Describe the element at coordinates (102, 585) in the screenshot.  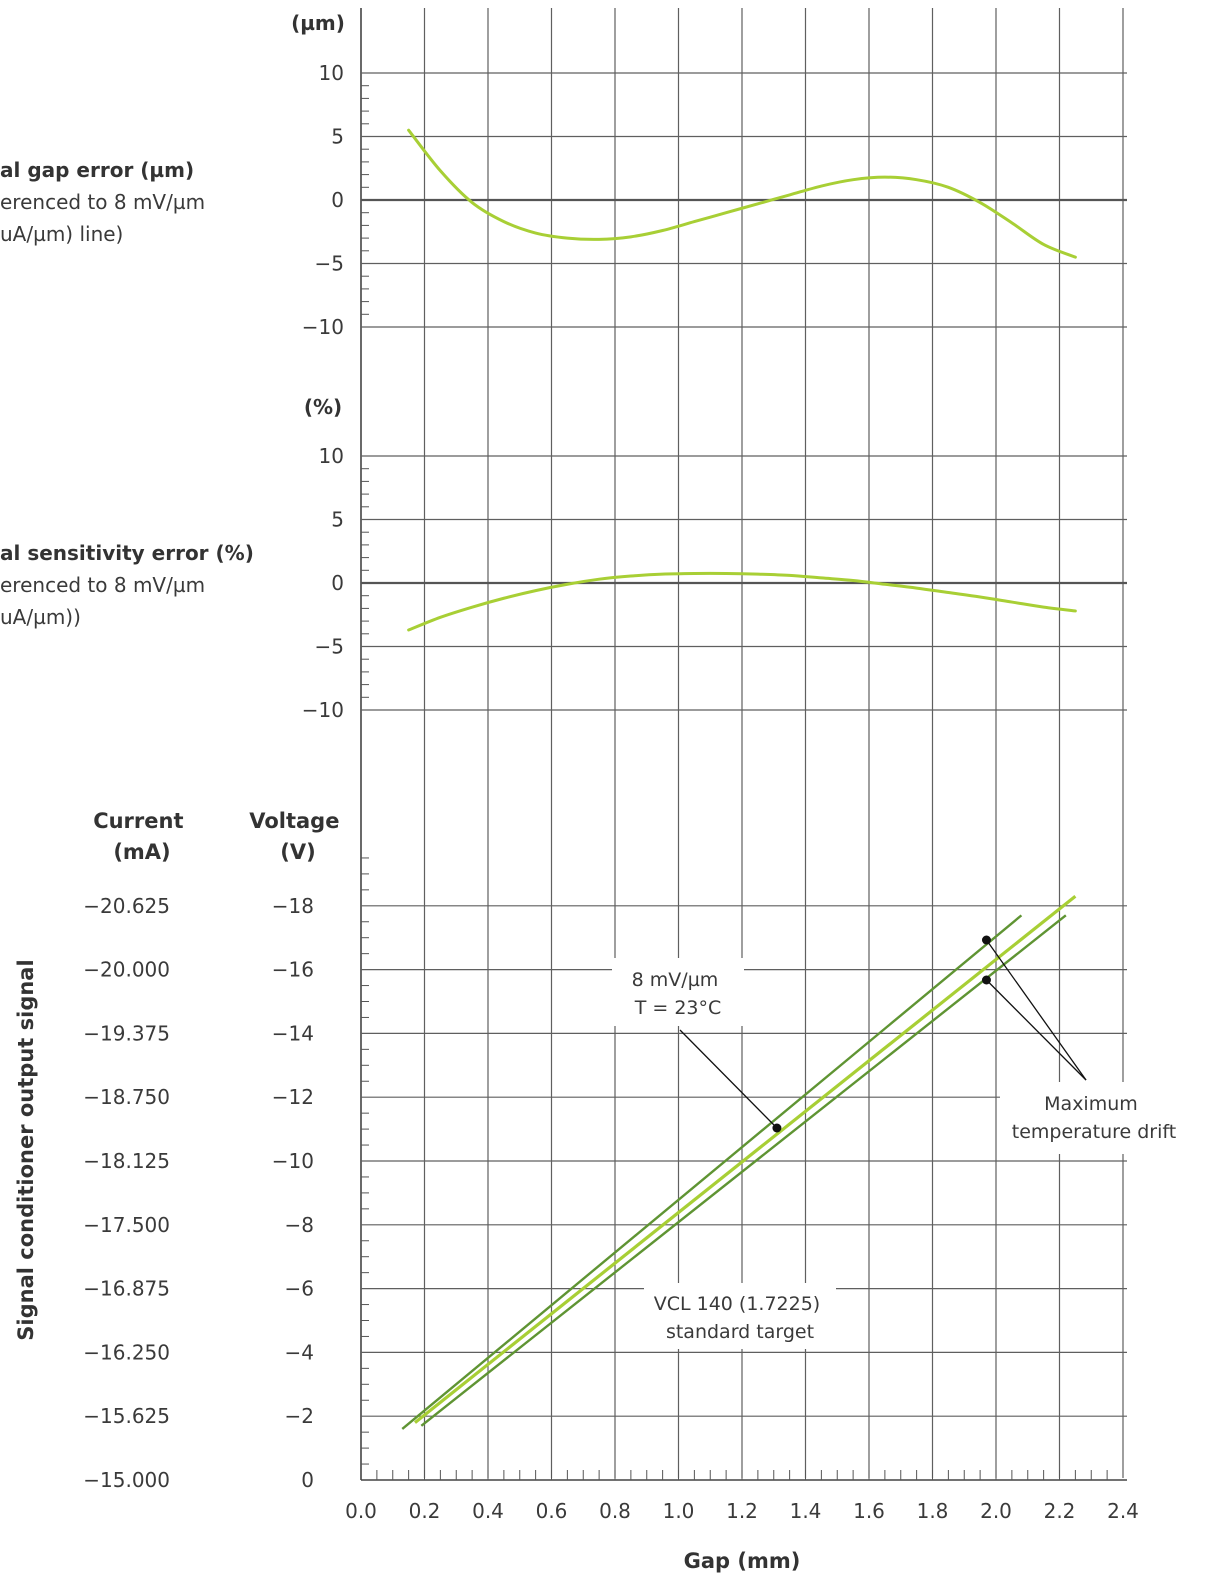
I see `middle-panel-subtitle-1: erenced to 8 mV/µm` at that location.